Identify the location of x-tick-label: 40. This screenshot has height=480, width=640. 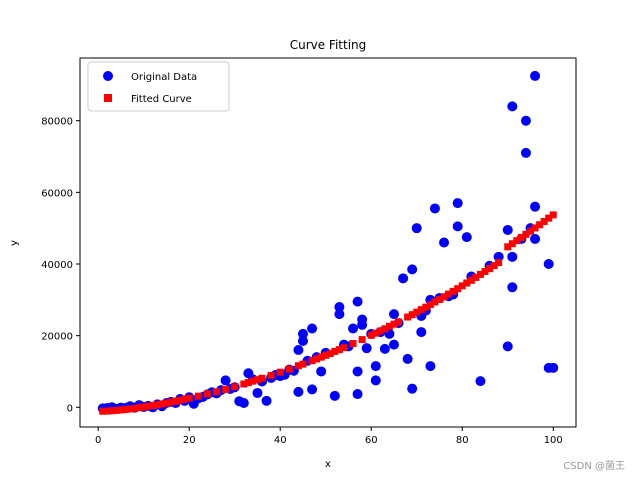
(280, 440).